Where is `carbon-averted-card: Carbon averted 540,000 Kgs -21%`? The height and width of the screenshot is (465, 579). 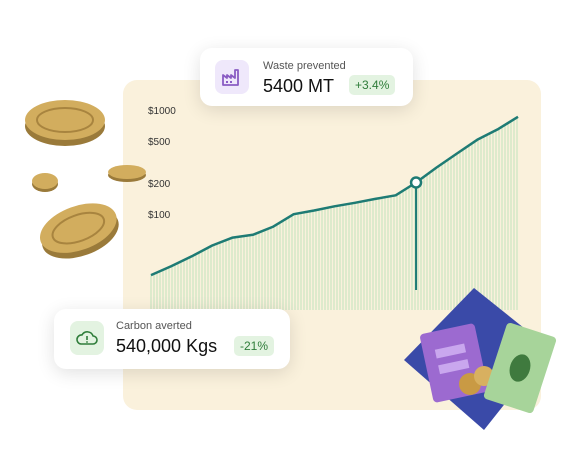
carbon-averted-card: Carbon averted 540,000 Kgs -21% is located at coordinates (172, 339).